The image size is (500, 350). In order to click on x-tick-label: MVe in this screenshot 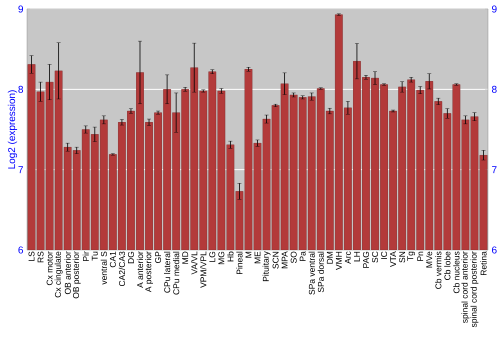, I will do `click(429, 260)`.